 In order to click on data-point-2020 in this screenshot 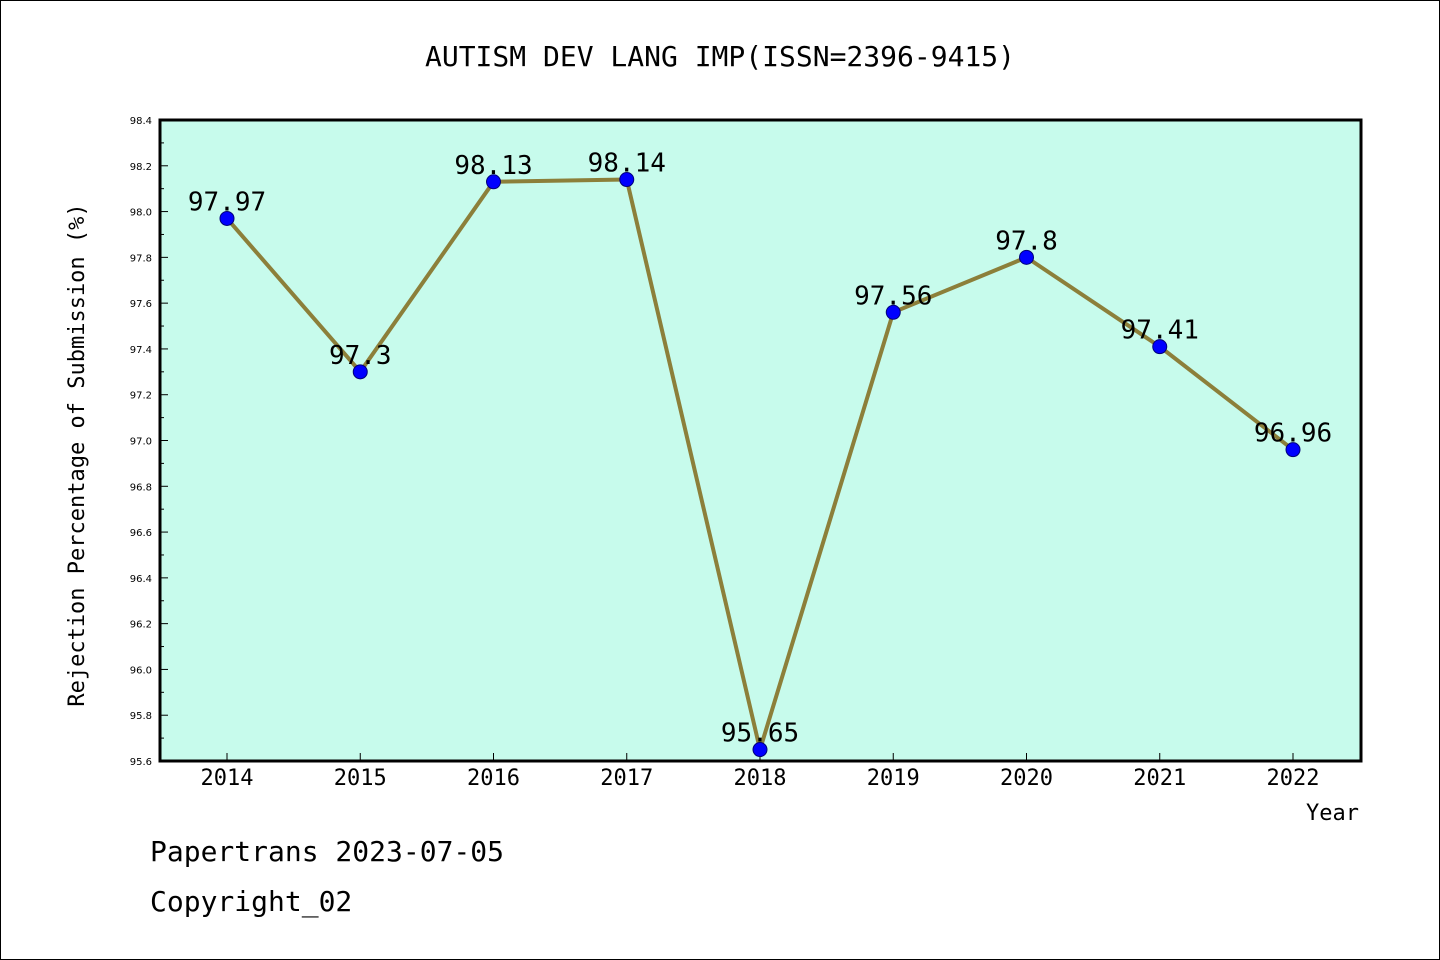, I will do `click(1026, 257)`.